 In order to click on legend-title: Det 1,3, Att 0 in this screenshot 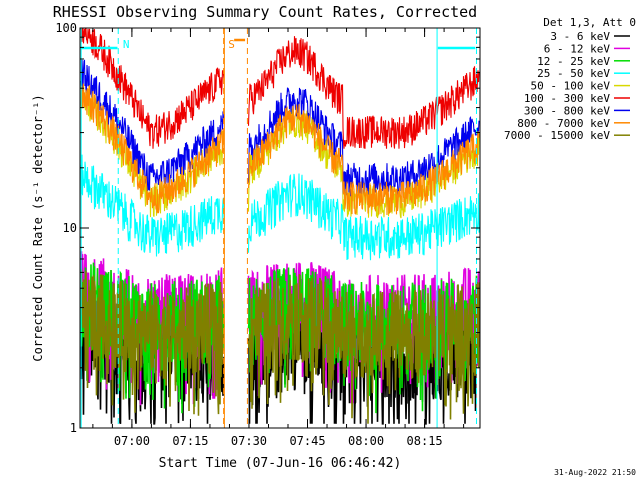, I will do `click(589, 22)`.